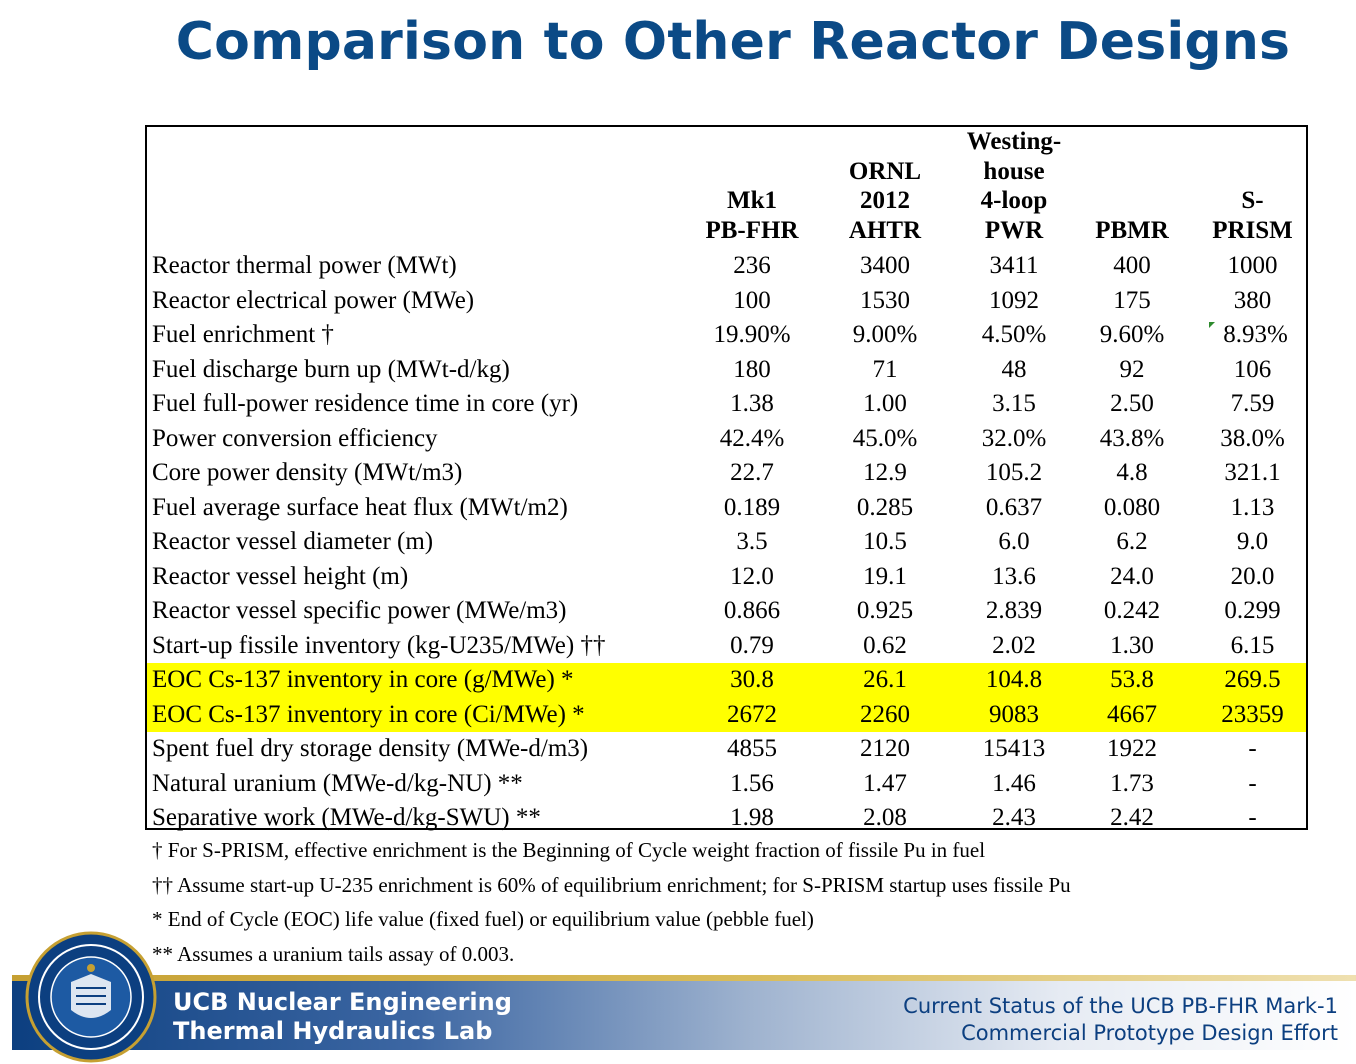 The height and width of the screenshot is (1064, 1356). What do you see at coordinates (1014, 680) in the screenshot?
I see `row-value: 104.8` at bounding box center [1014, 680].